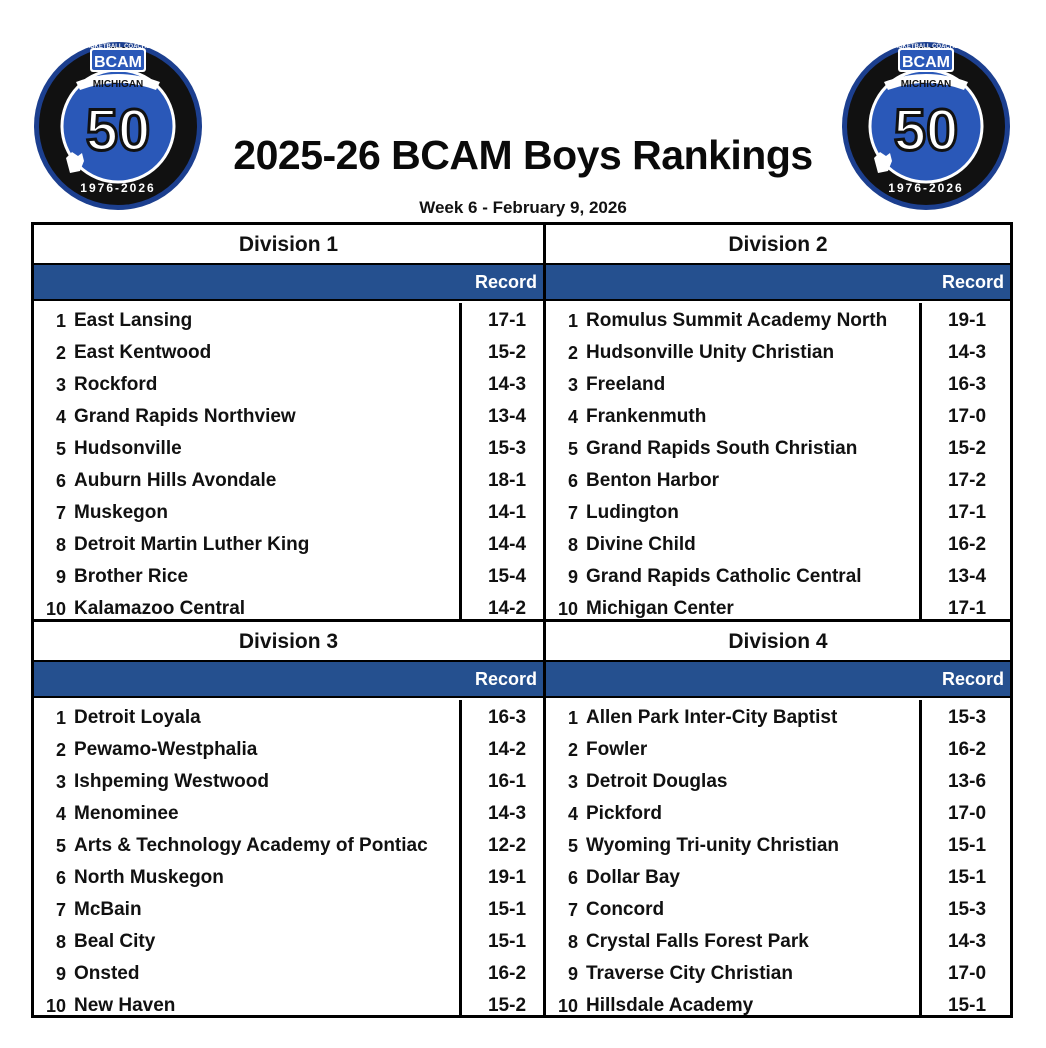  I want to click on team-record: 17-1, so click(967, 512).